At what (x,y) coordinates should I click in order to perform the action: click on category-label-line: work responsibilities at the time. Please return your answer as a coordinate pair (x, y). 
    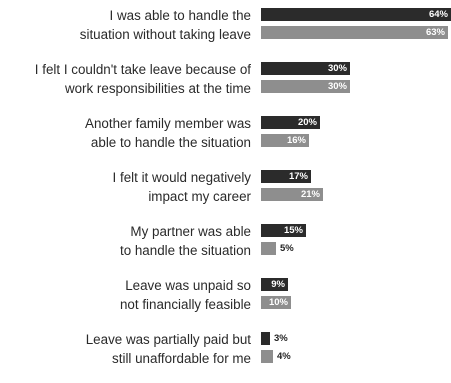
    Looking at the image, I should click on (157, 88).